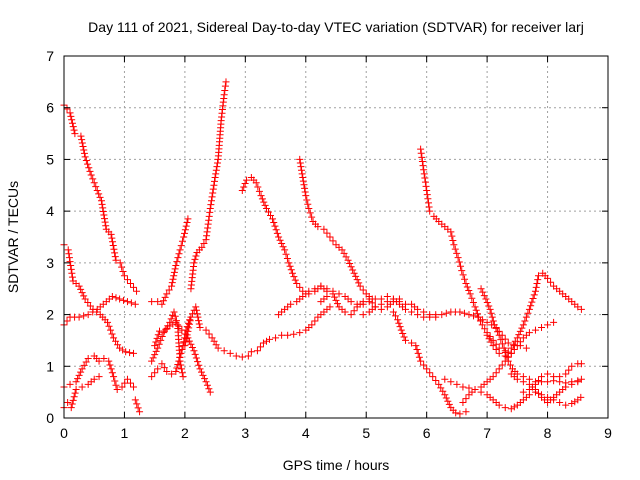 The width and height of the screenshot is (640, 480). I want to click on x-tick-label: 6, so click(427, 433).